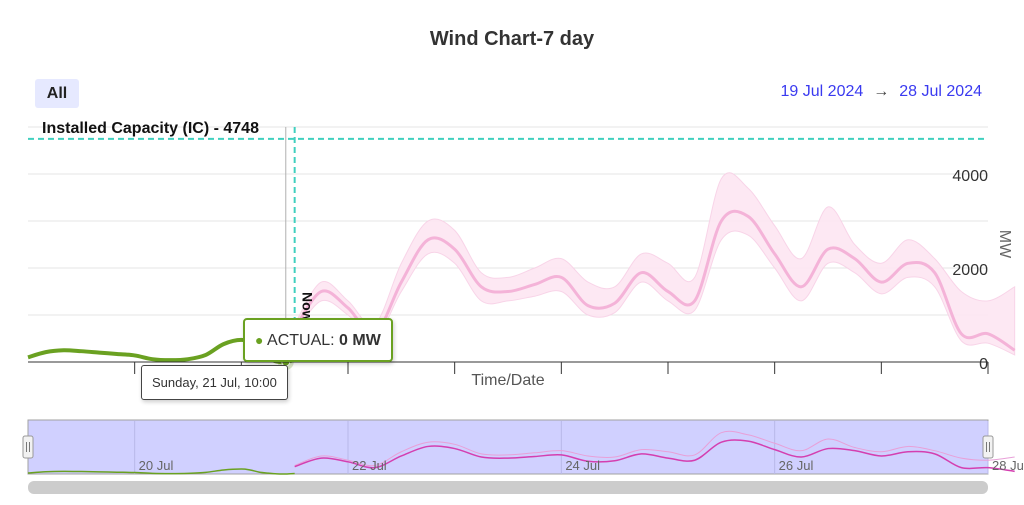  I want to click on date-range-from: 19 Jul 2024, so click(822, 91).